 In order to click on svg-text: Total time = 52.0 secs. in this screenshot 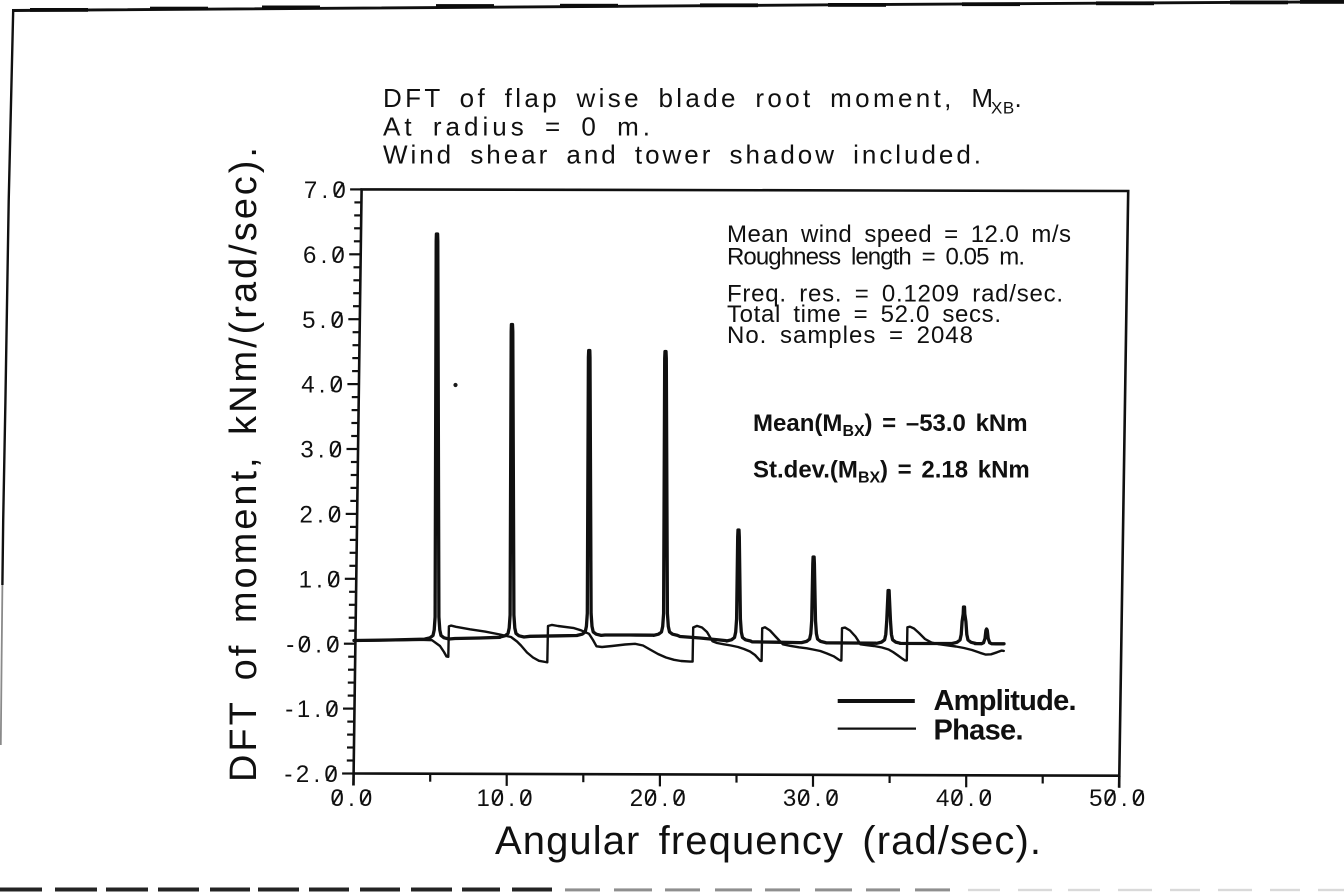, I will do `click(864, 314)`.